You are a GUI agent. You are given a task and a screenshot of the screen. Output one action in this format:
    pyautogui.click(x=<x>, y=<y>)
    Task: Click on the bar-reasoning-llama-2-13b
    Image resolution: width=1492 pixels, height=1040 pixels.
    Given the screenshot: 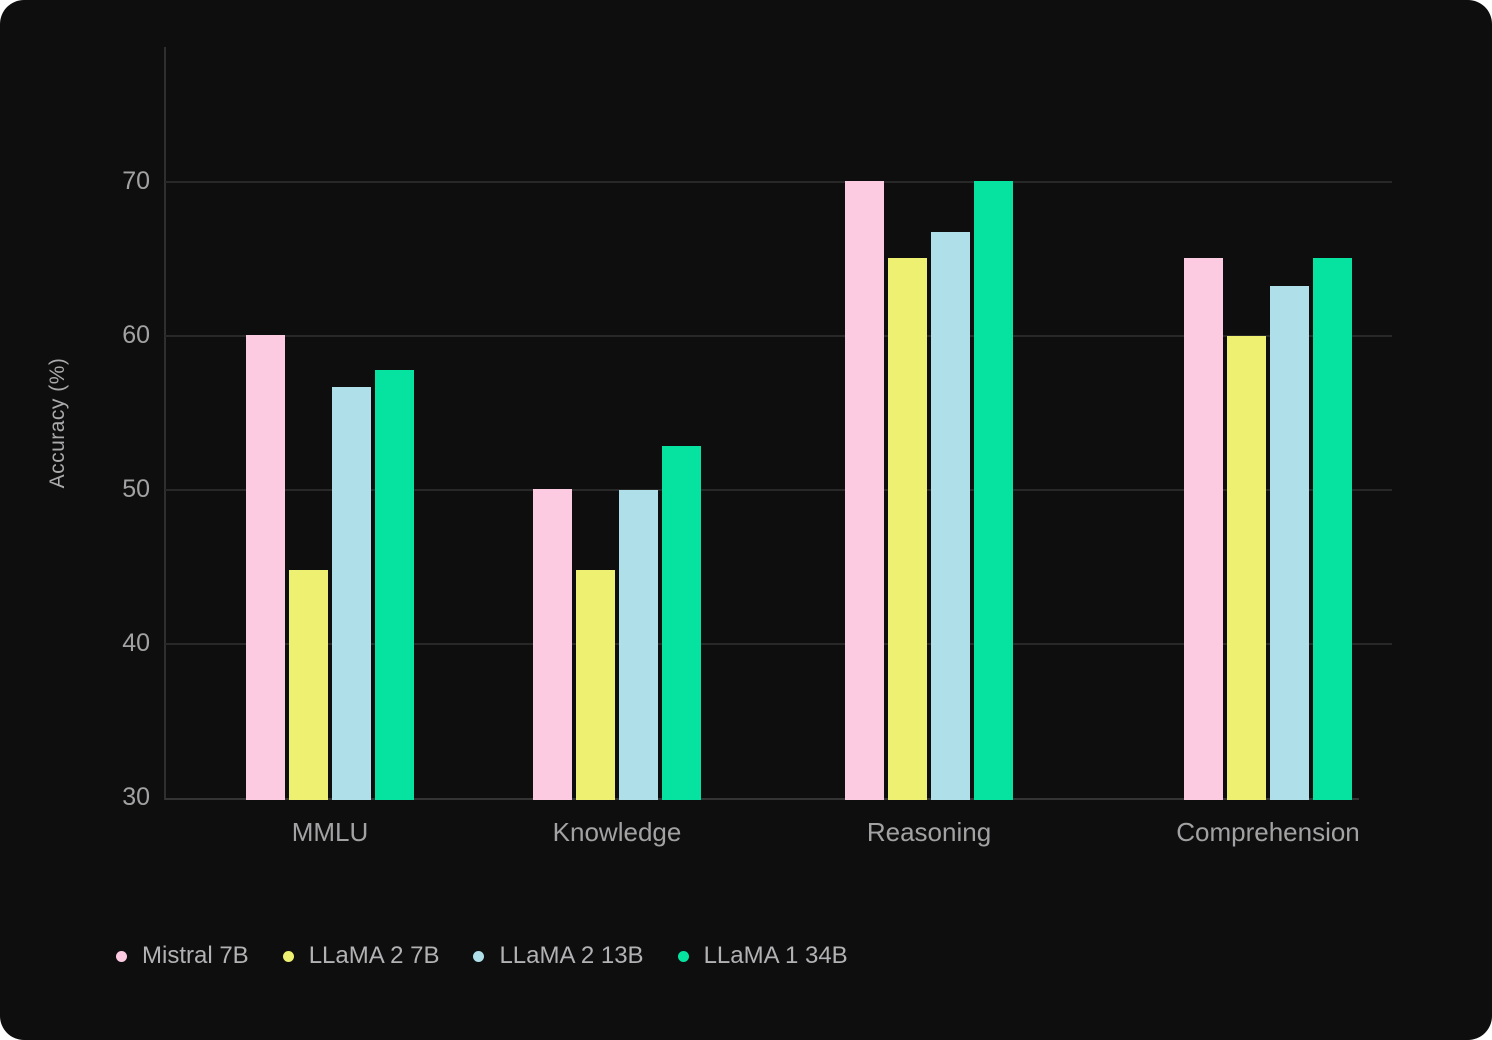 What is the action you would take?
    pyautogui.click(x=950, y=515)
    